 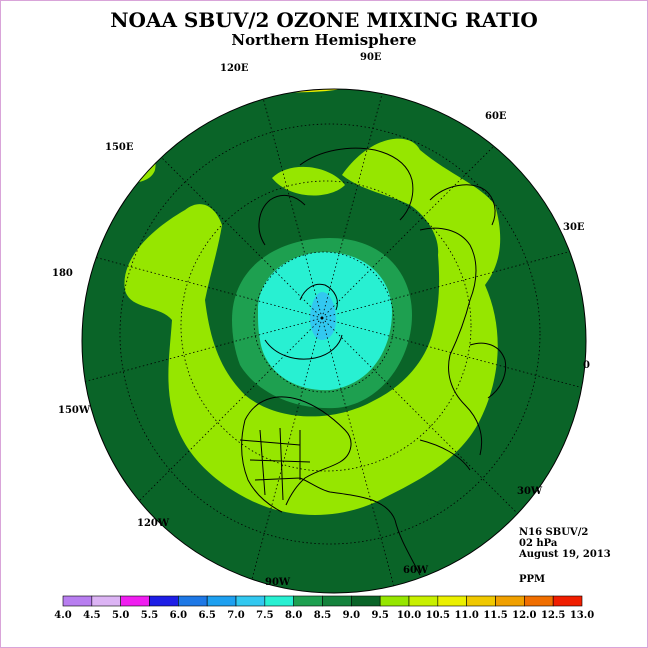 What do you see at coordinates (409, 615) in the screenshot?
I see `colorbar-tick-label: 10.0` at bounding box center [409, 615].